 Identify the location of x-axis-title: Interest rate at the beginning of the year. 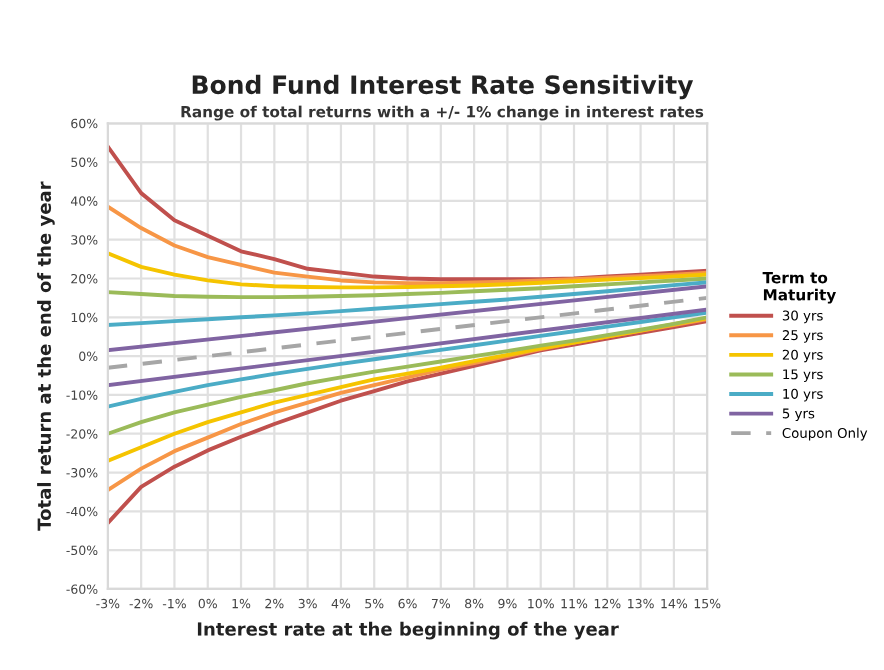
(408, 630).